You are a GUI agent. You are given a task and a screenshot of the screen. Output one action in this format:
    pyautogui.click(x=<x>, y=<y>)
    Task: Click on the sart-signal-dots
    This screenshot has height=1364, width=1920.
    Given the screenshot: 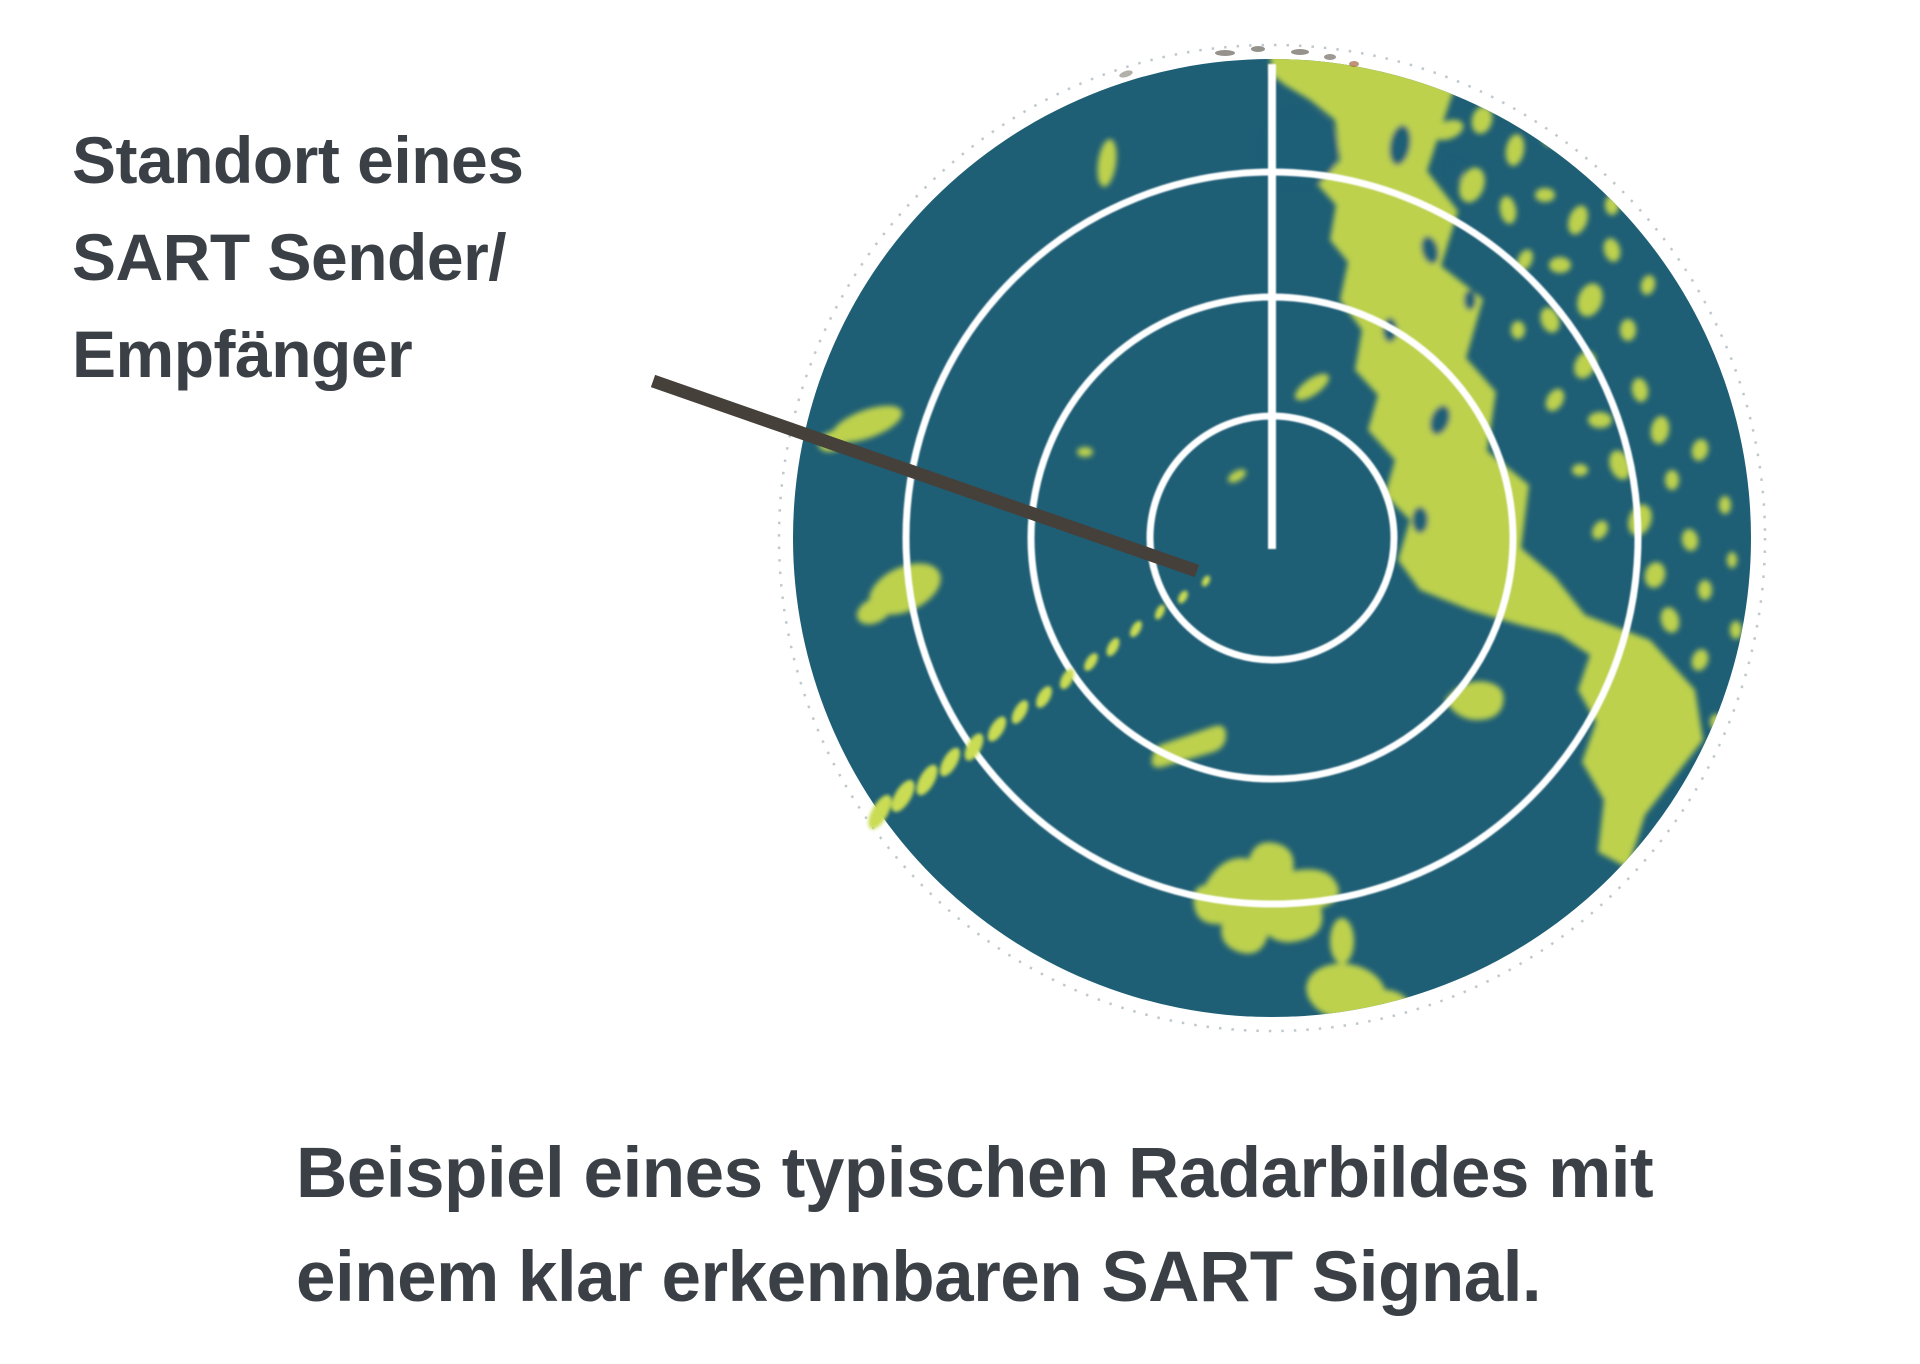 What is the action you would take?
    pyautogui.click(x=1039, y=702)
    